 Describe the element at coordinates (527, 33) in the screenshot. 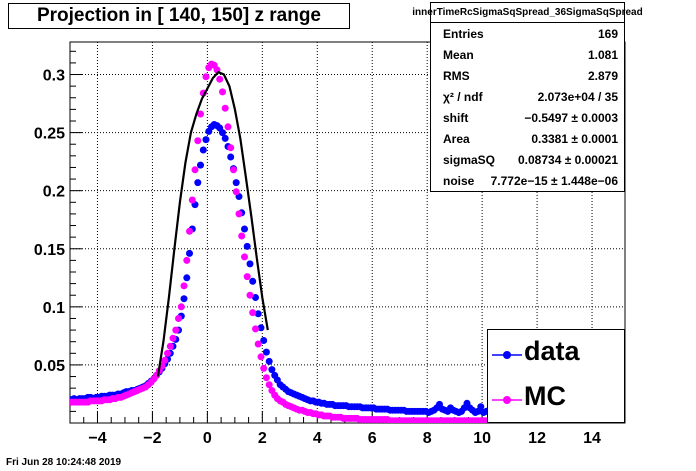

I see `stat-row-entries: Entries 169` at that location.